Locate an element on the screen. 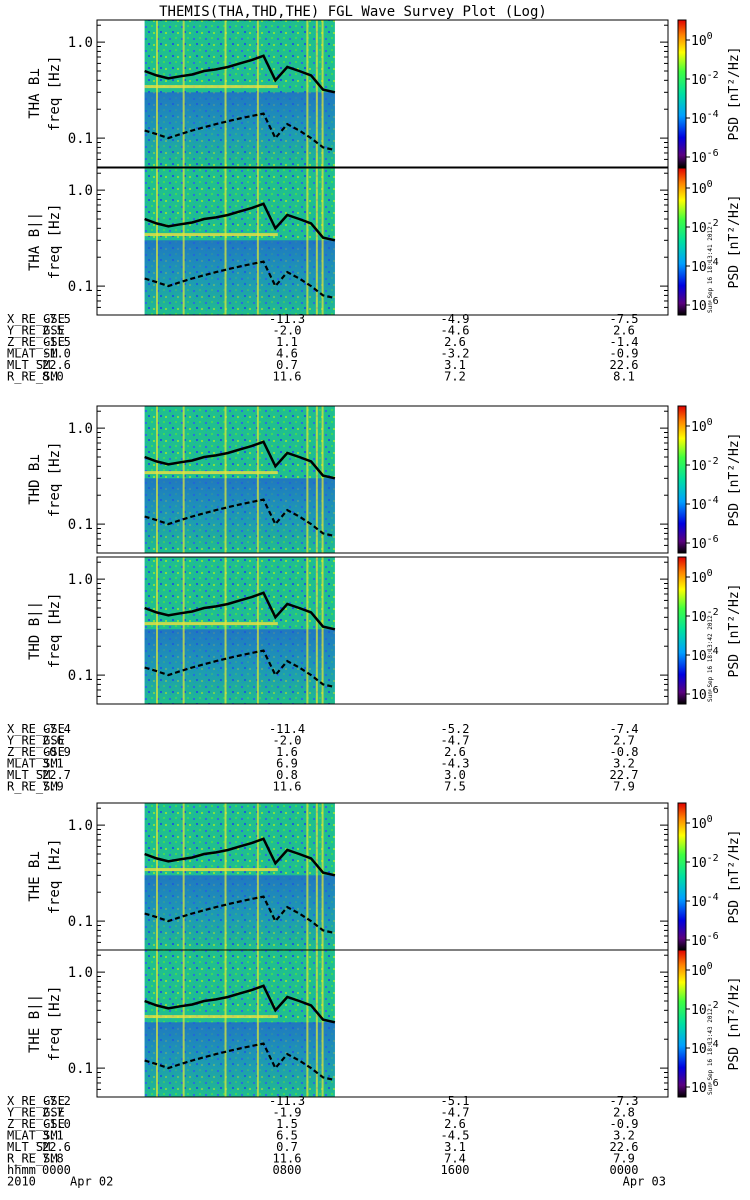 The height and width of the screenshot is (1200, 750). panel-ylabel: THA B⊥ is located at coordinates (35, 93).